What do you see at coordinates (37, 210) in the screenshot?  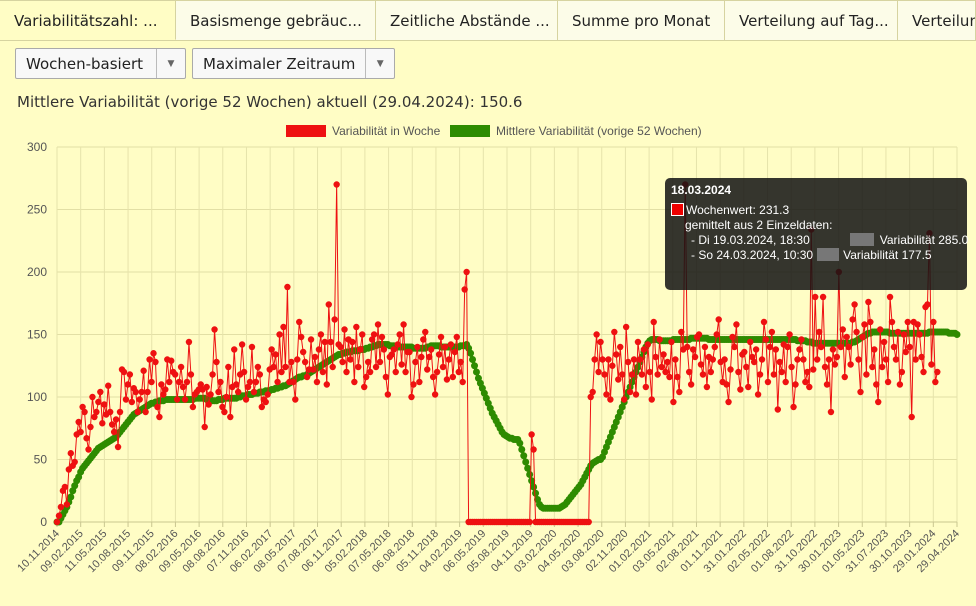 I see `y-tick-label: 250` at bounding box center [37, 210].